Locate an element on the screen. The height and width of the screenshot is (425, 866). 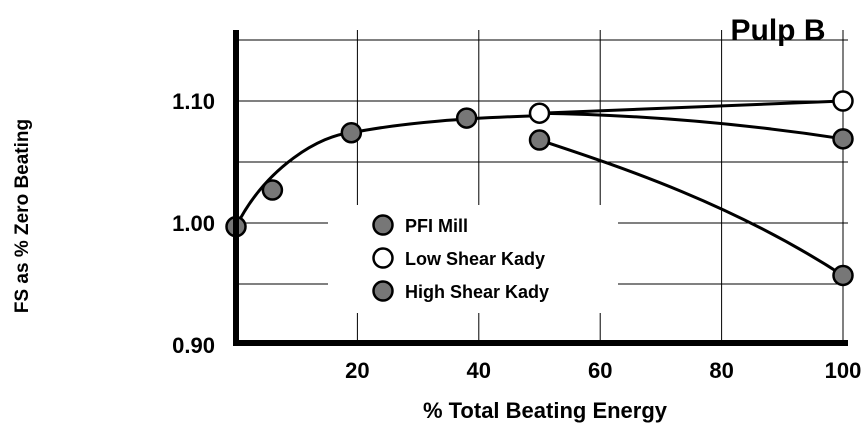
legend: PFI Mill Low Shear Kady High Shear Kady is located at coordinates (460, 258).